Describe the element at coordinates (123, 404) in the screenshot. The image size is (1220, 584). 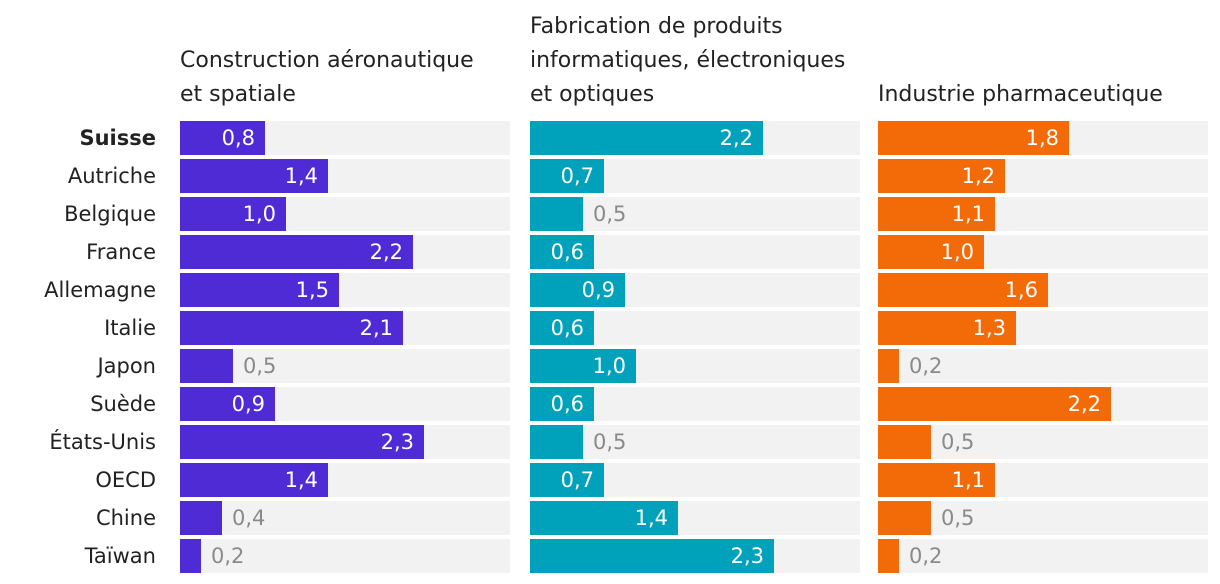
I see `category-label: Suède` at that location.